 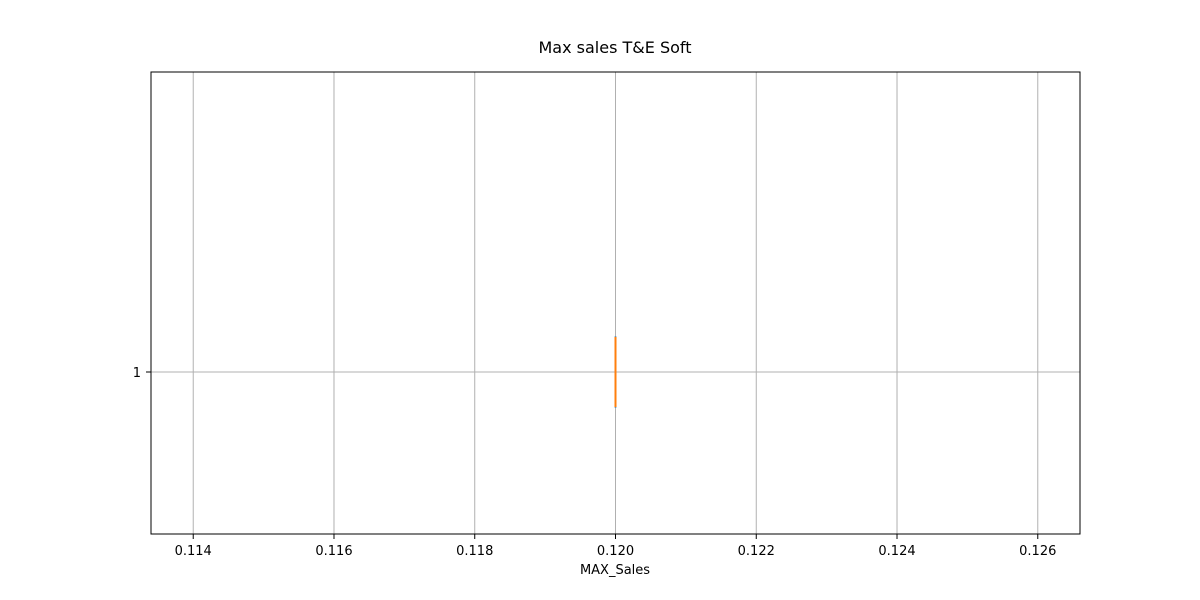 I want to click on y-axis-ticks: 1, so click(x=142, y=373).